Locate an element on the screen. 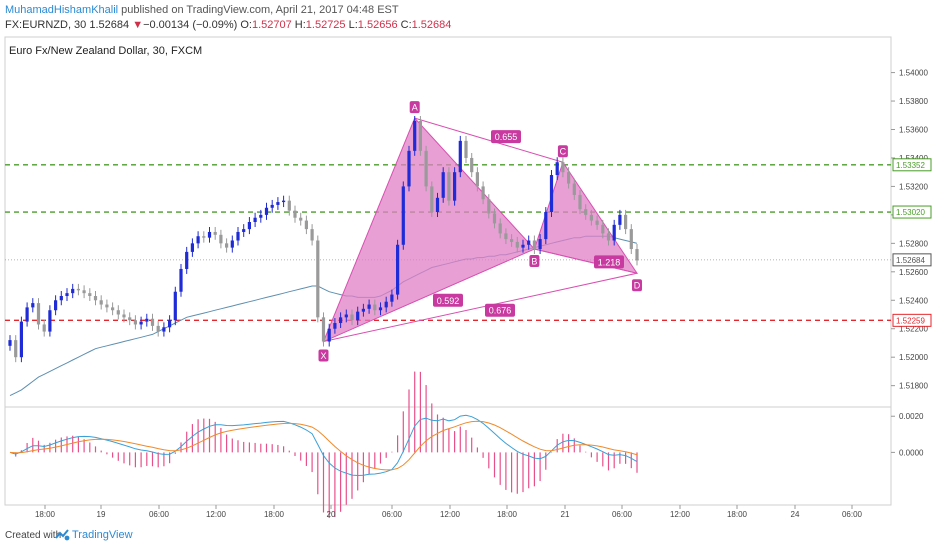 The height and width of the screenshot is (550, 932). signal-line is located at coordinates (323, 445).